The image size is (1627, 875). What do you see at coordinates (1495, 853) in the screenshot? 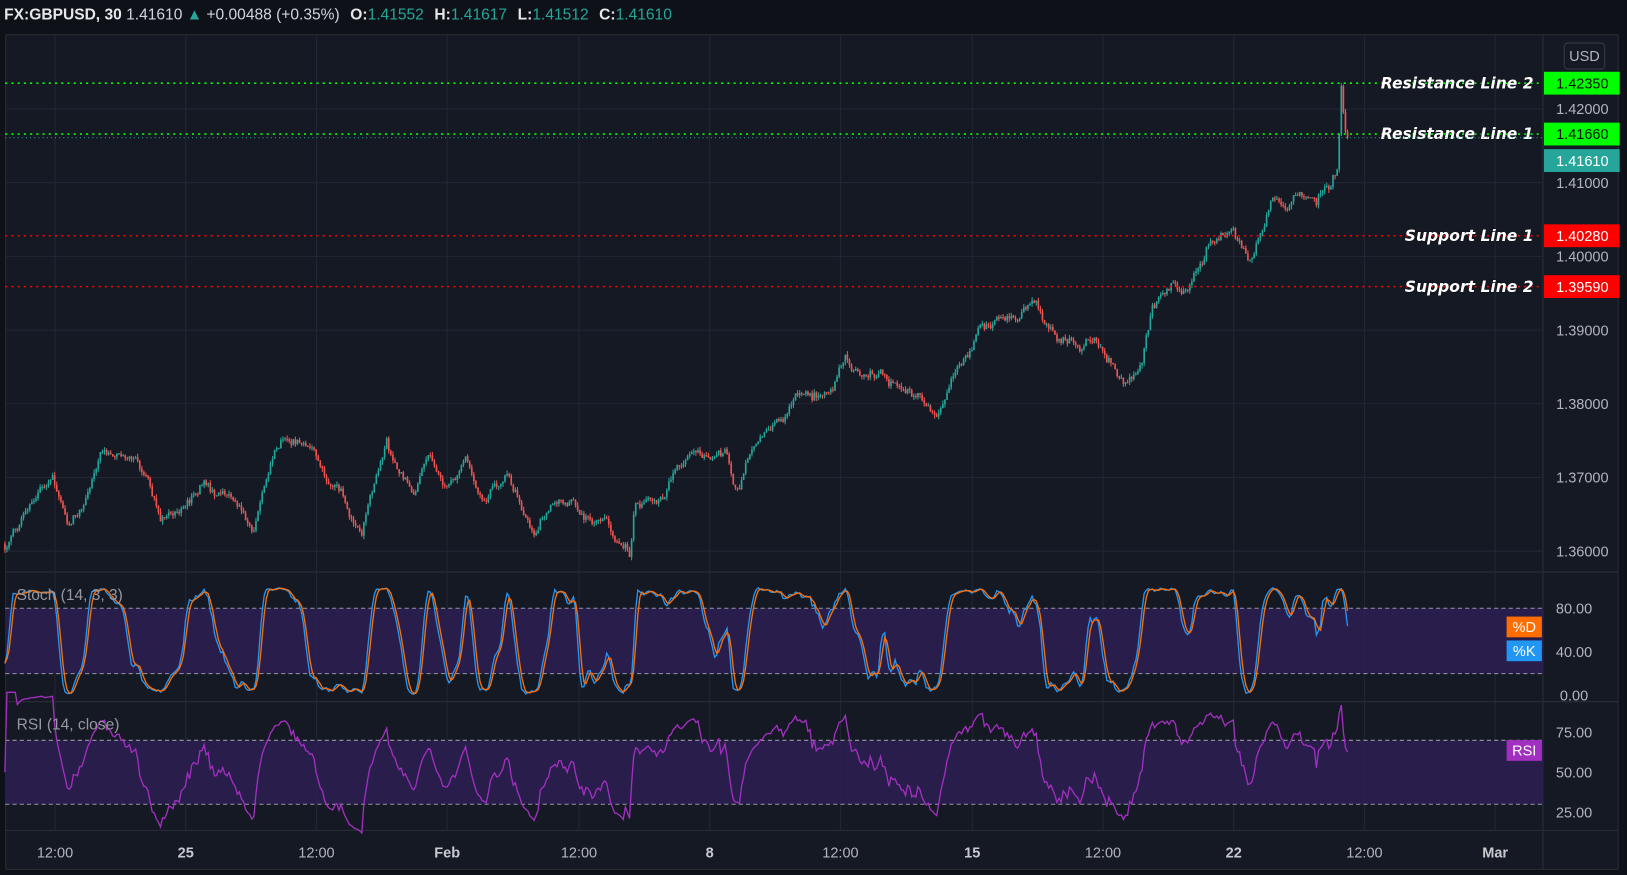
I see `time-tick-label: Mar` at bounding box center [1495, 853].